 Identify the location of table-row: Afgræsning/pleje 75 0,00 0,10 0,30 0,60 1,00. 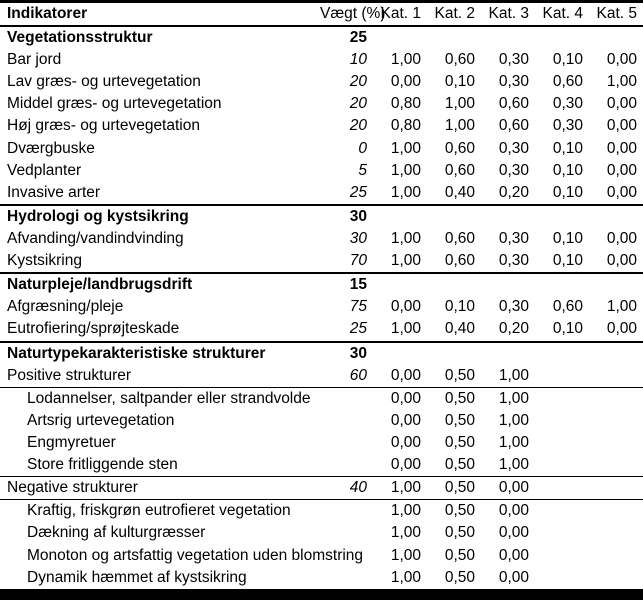
(321, 307).